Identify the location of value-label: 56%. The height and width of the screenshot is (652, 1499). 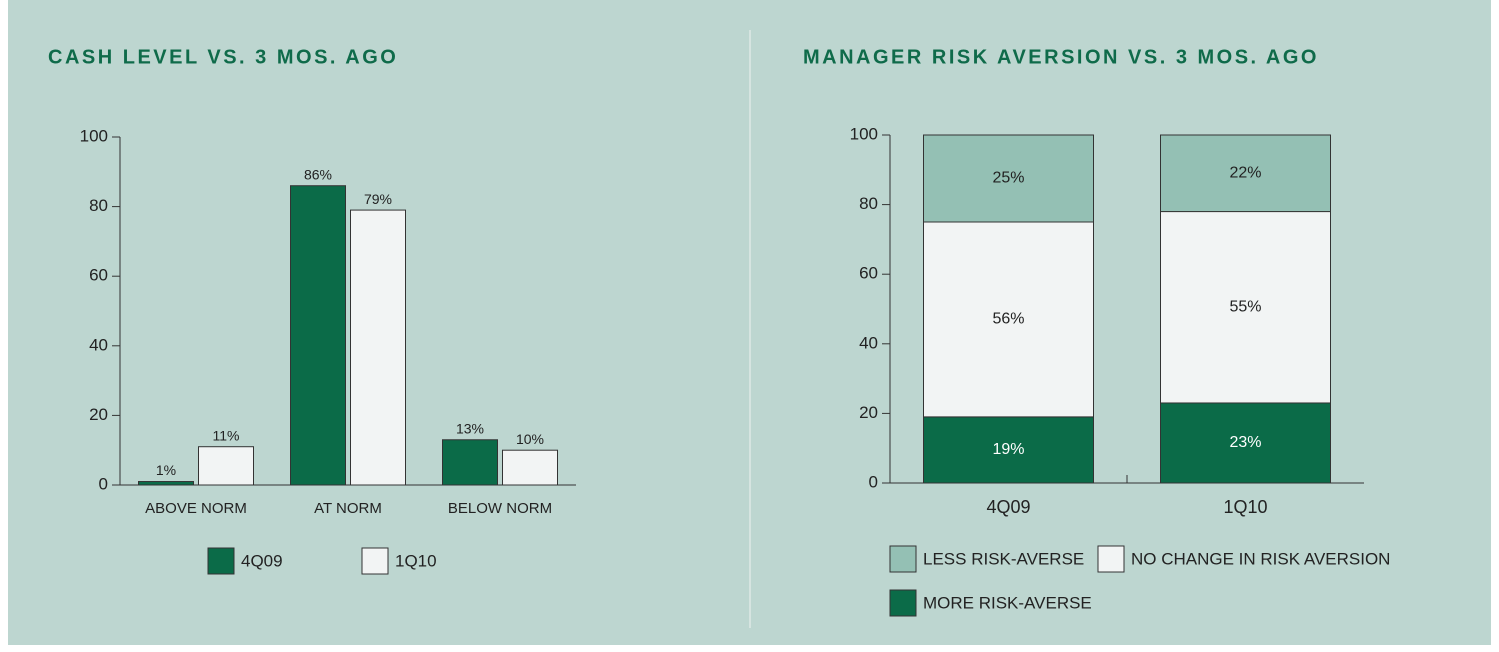
(1008, 319).